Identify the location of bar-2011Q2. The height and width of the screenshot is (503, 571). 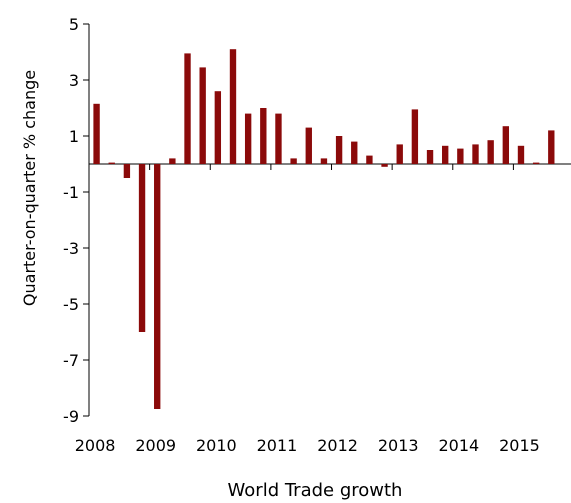
(293, 161).